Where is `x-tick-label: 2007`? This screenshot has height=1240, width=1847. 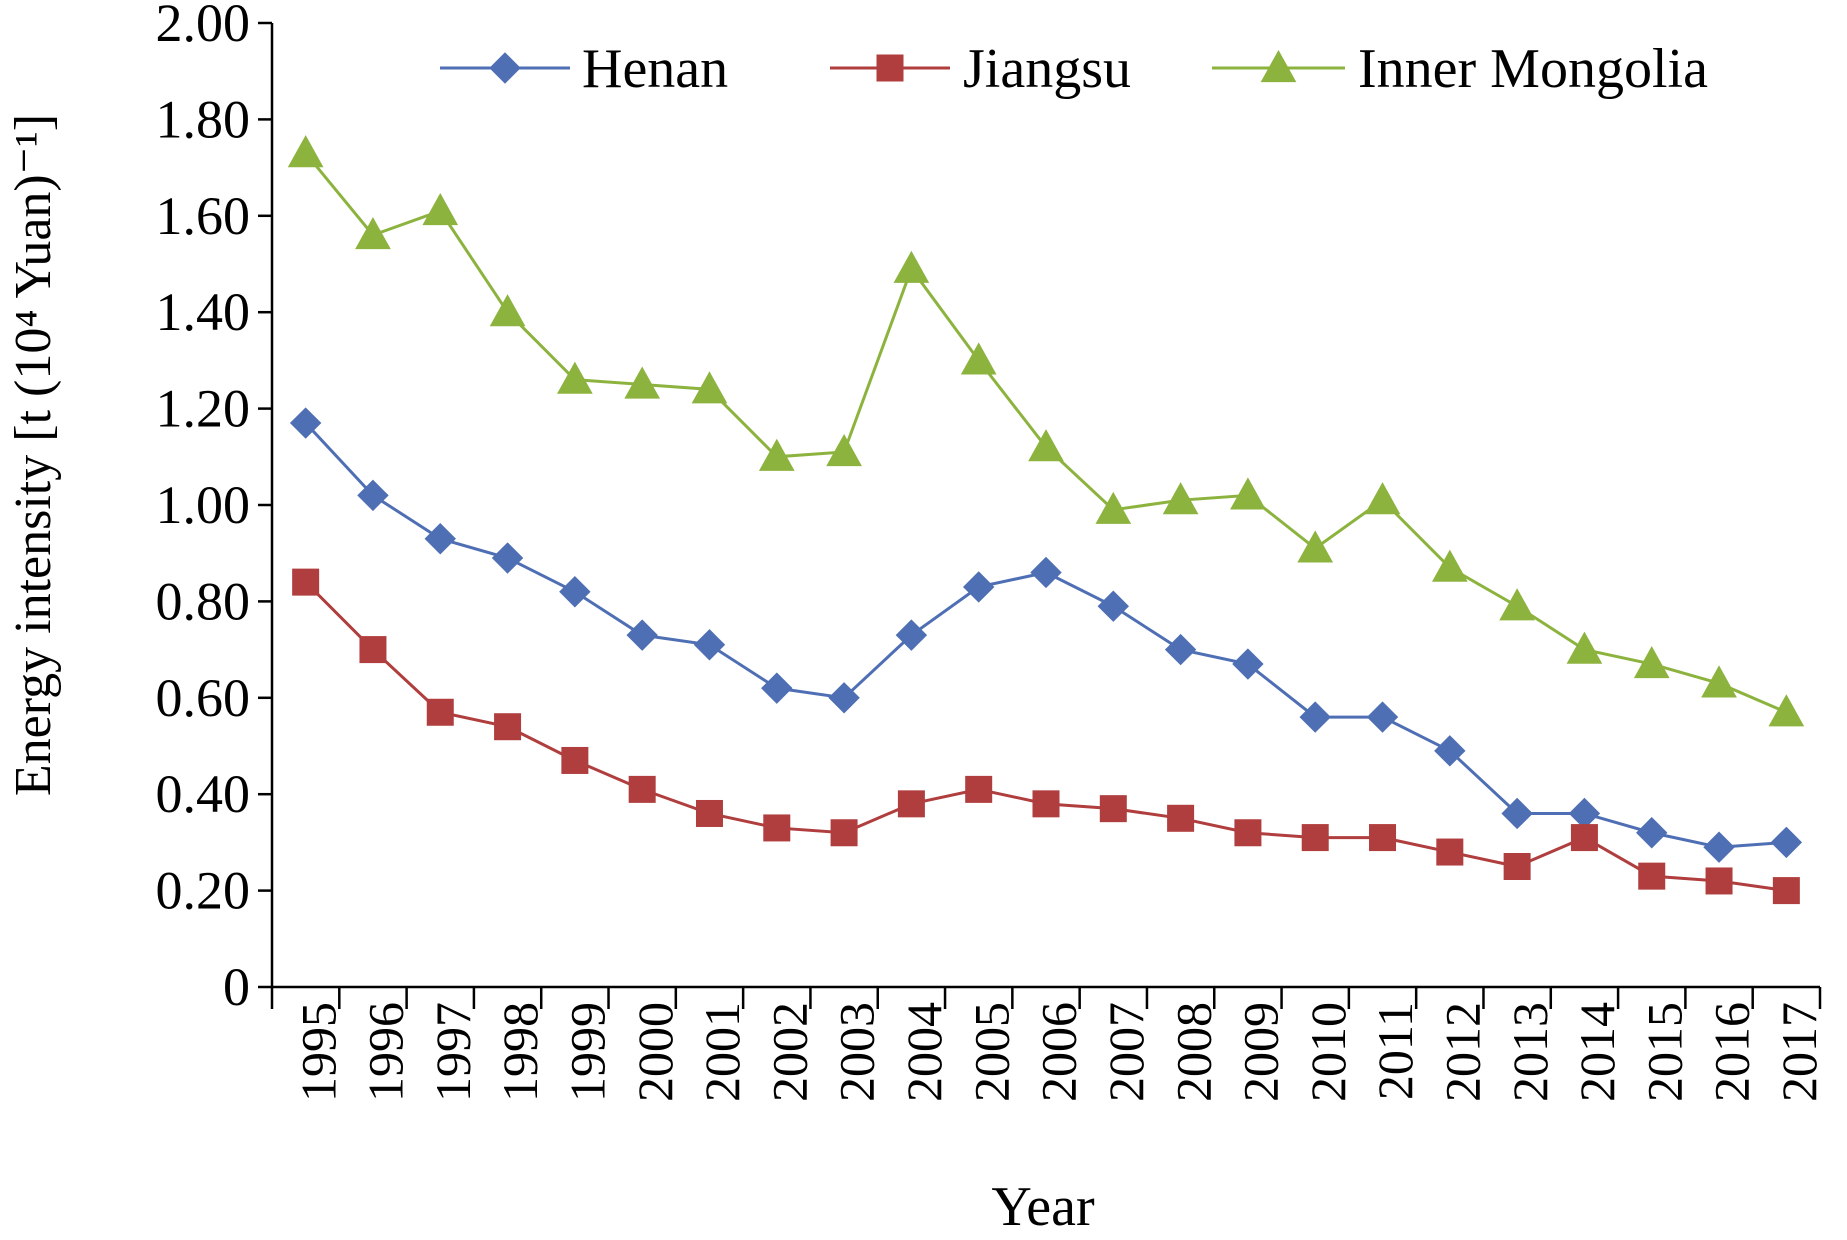
x-tick-label: 2007 is located at coordinates (1126, 1052).